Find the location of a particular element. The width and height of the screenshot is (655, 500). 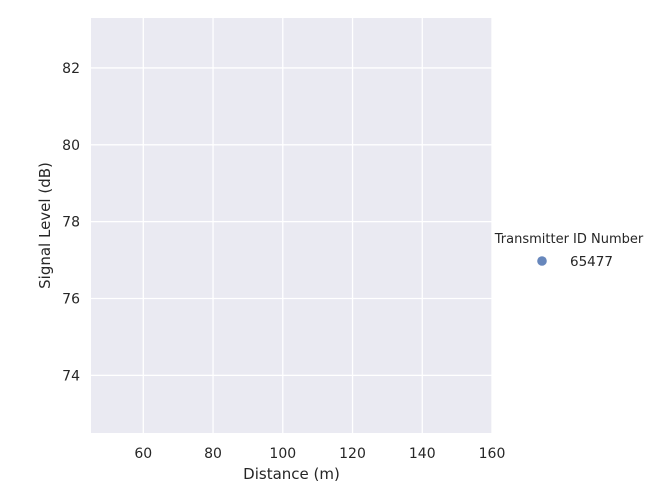

y-tick-label: 74 is located at coordinates (71, 376).